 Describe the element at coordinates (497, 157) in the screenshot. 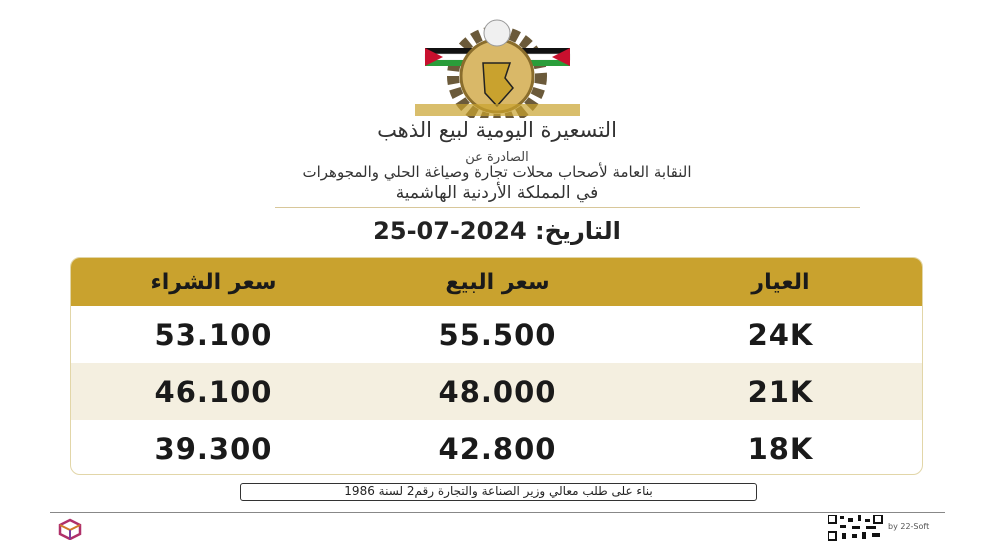

I see `issued-by-label: الصادرة عن` at that location.